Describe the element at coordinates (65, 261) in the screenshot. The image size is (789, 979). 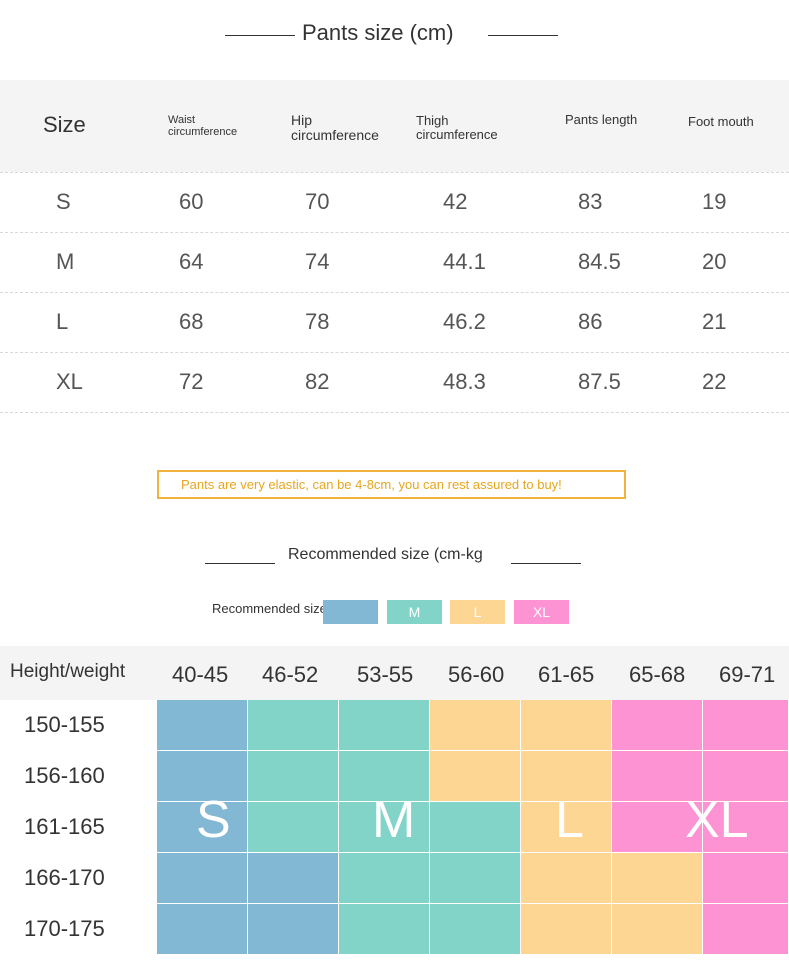
I see `size-cell-label: M` at that location.